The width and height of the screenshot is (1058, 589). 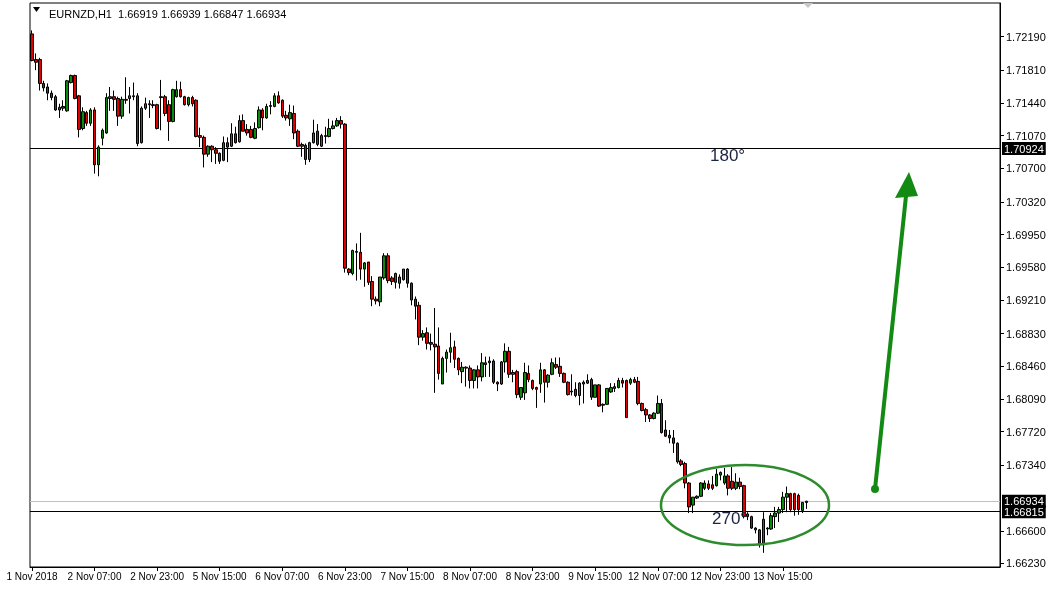 What do you see at coordinates (720, 576) in the screenshot?
I see `x-tick-label: 12 Nov 23:00` at bounding box center [720, 576].